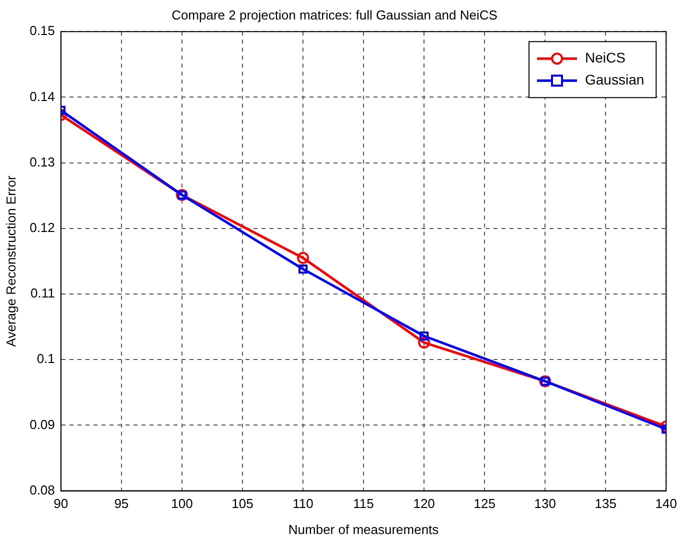  What do you see at coordinates (335, 14) in the screenshot?
I see `chart-title: Compare 2 projection matrices: full Gaussian and NeiCS` at bounding box center [335, 14].